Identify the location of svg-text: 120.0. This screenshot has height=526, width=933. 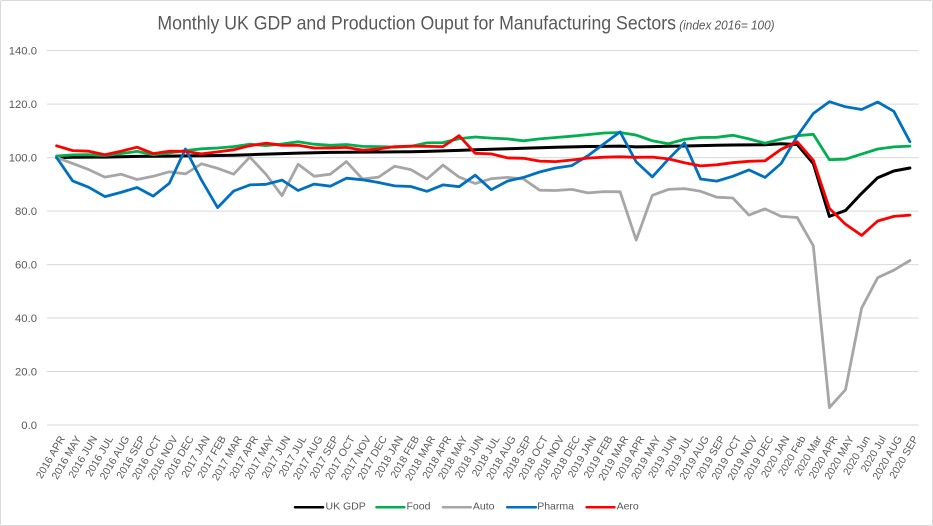
(23, 105).